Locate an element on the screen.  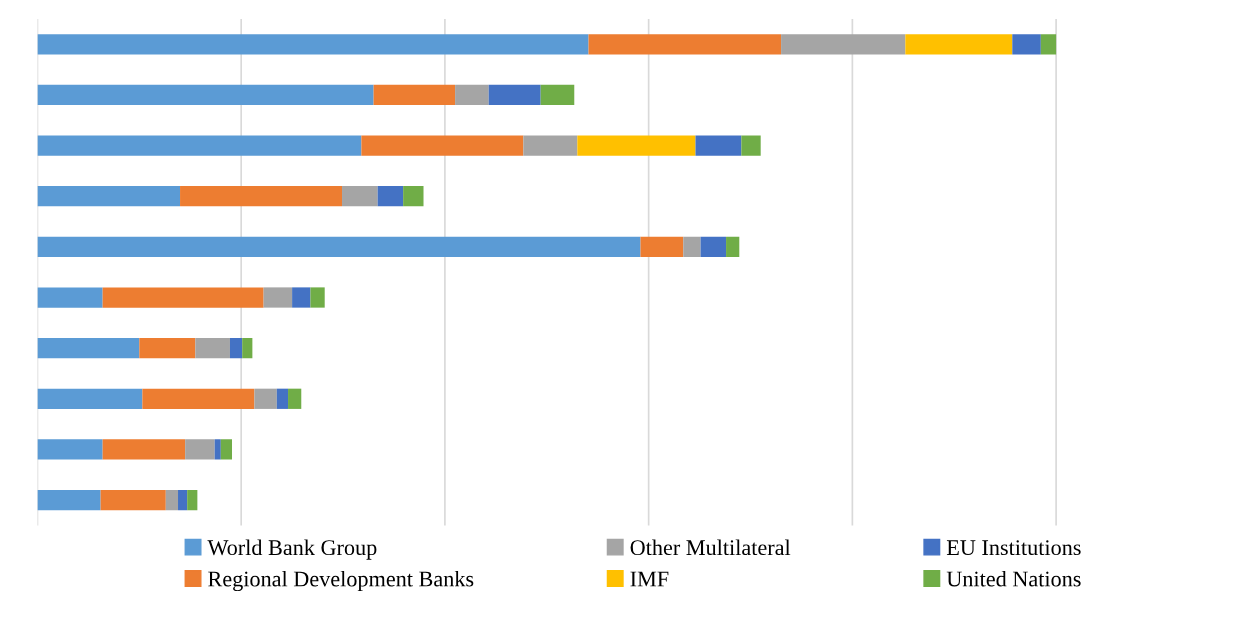
legend-label: Other Multilateral is located at coordinates (710, 547).